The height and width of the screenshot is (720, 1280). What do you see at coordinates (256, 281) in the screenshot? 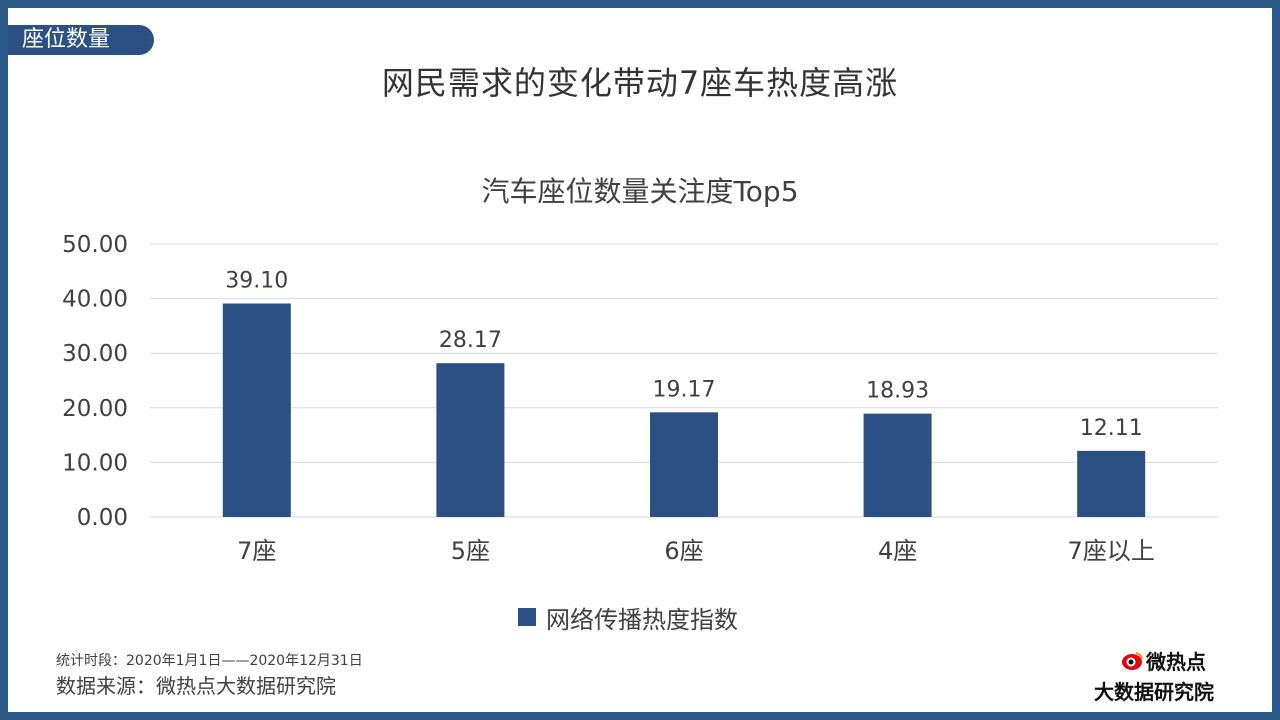
I see `data-label: 39.10` at bounding box center [256, 281].